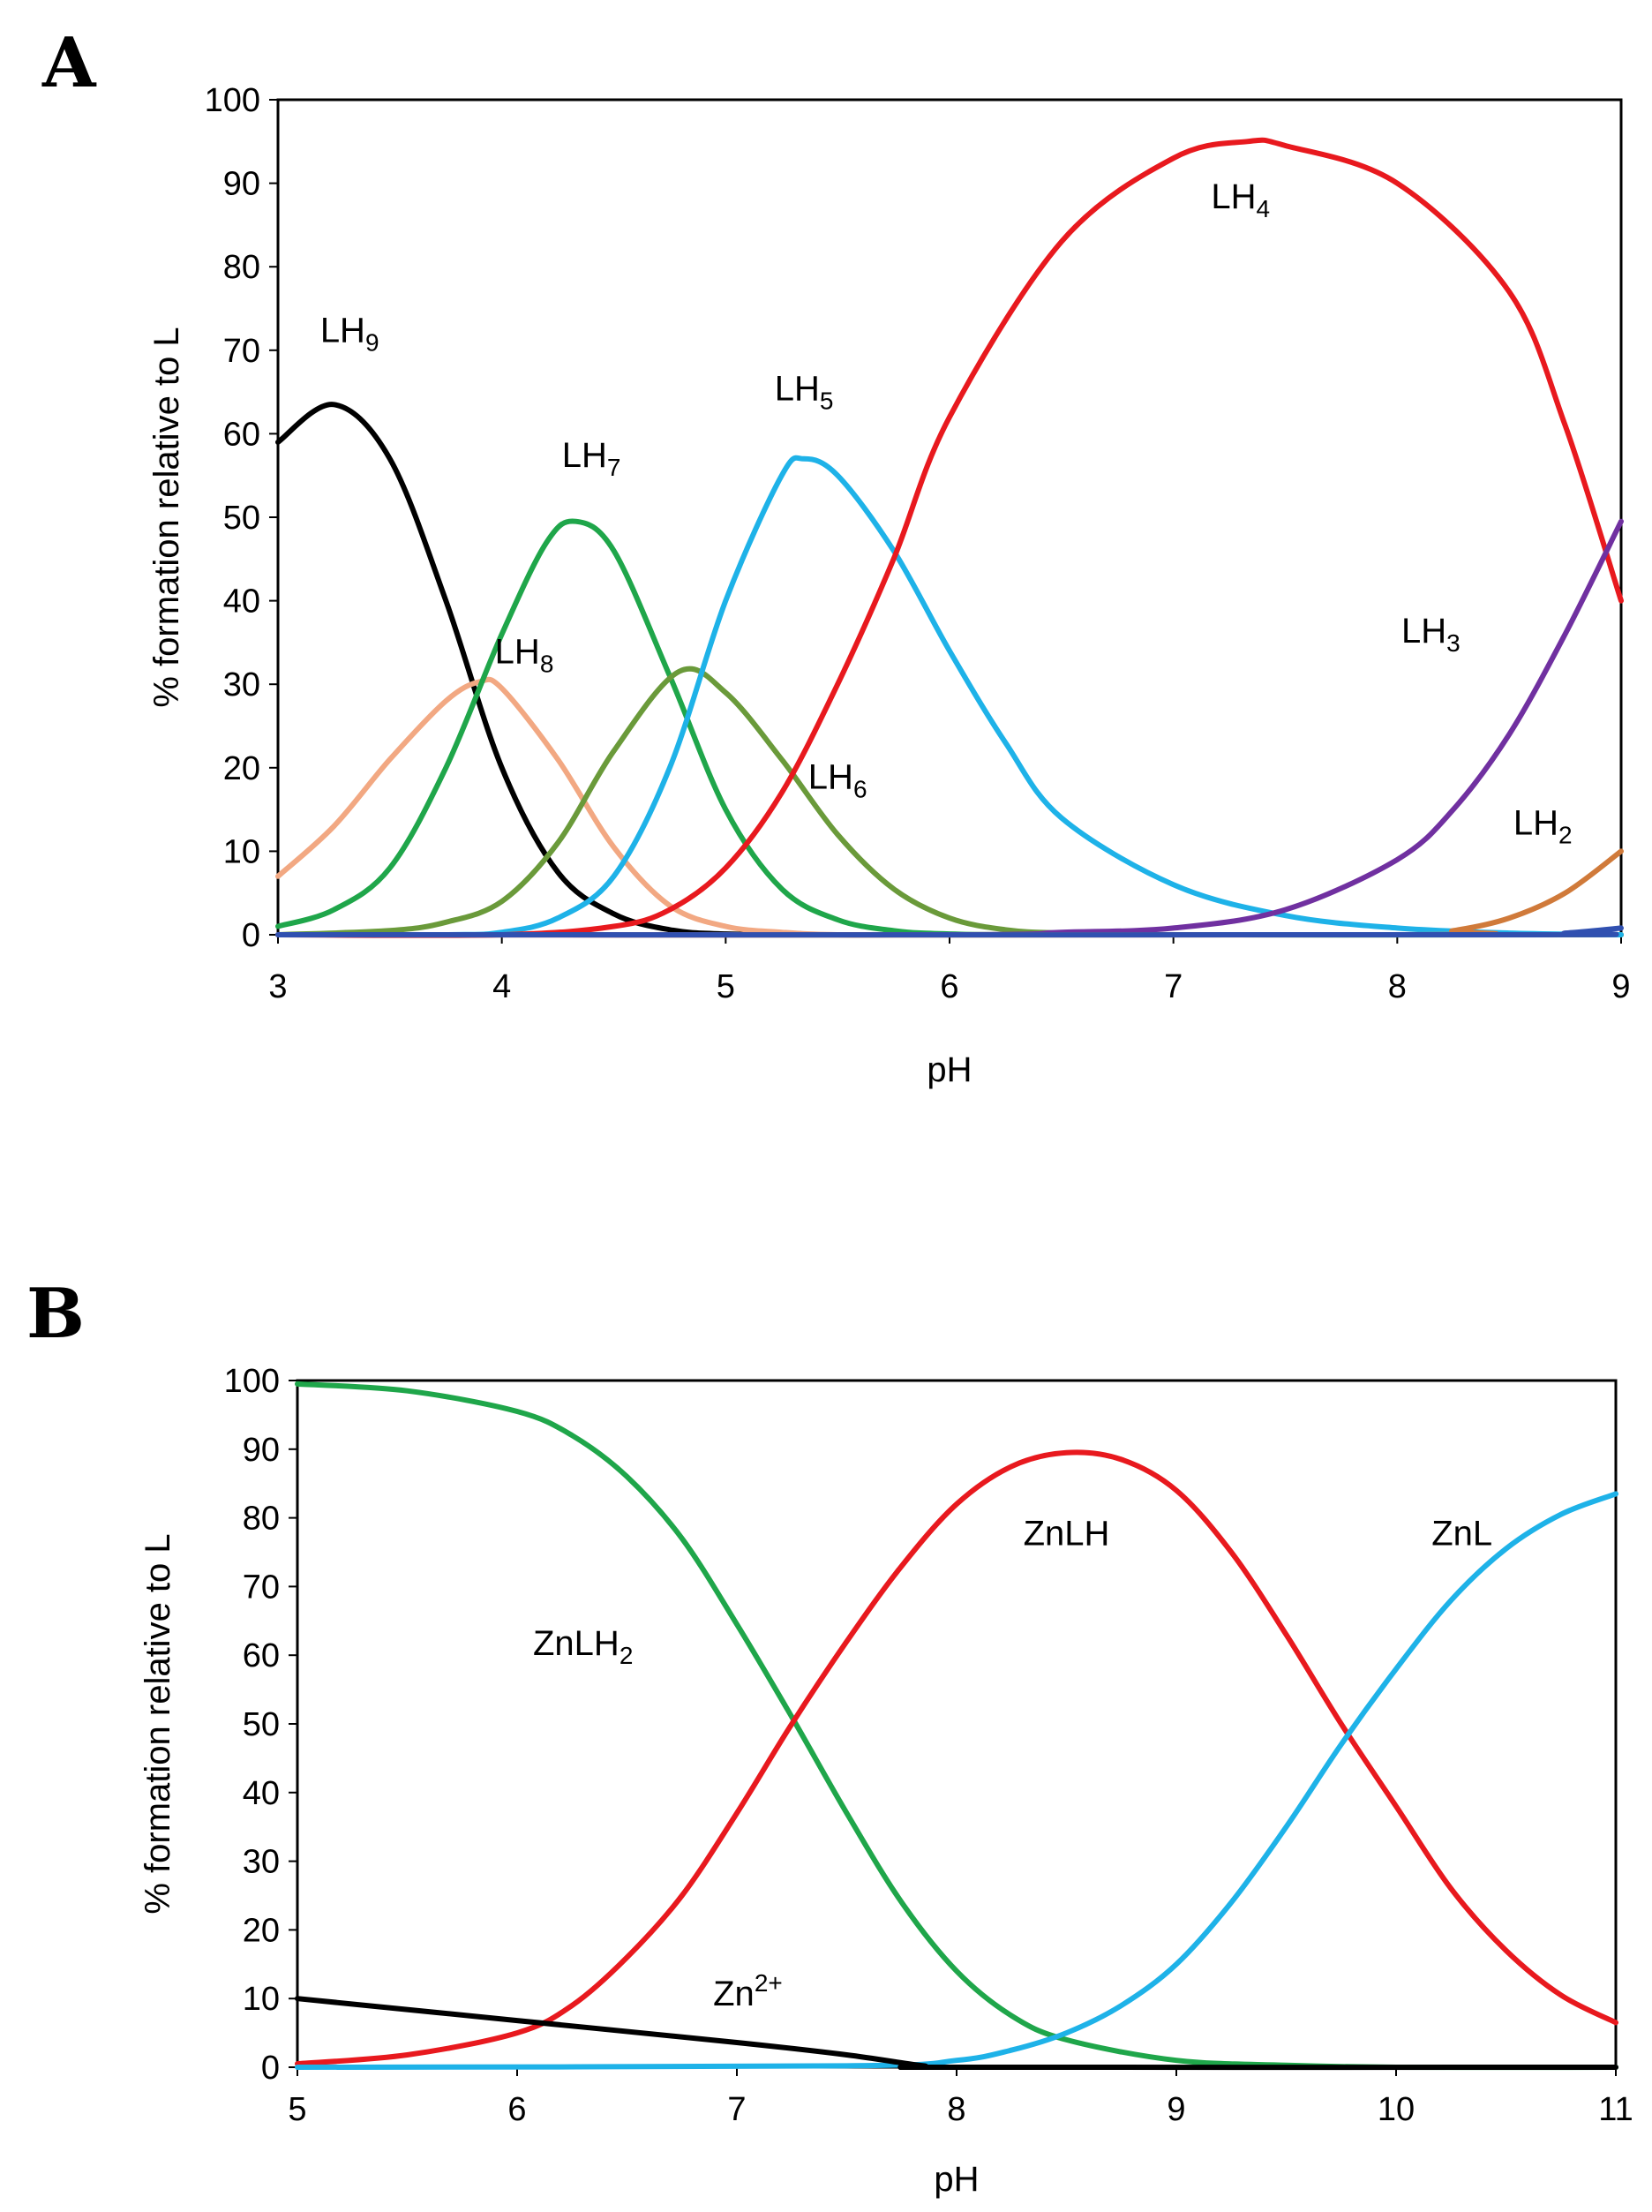 This screenshot has width=1652, height=2212. Describe the element at coordinates (1012, 1764) in the screenshot. I see `series-labels-b: ZnLH2 ZnLH ZnL Zn2+` at that location.